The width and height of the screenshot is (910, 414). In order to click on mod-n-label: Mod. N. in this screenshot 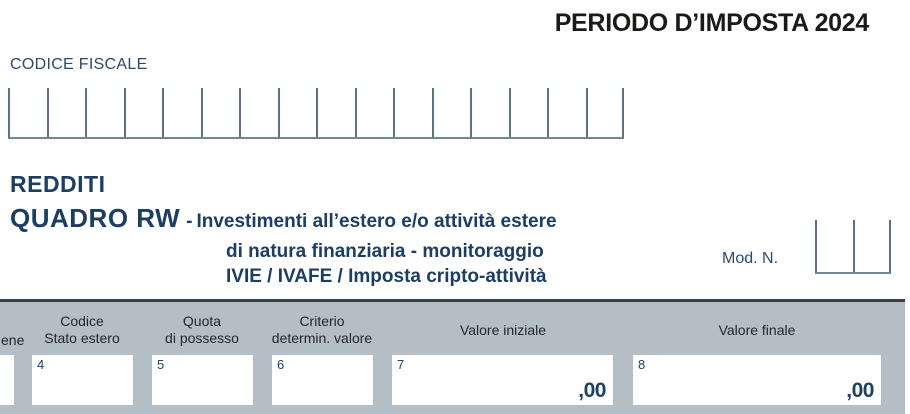, I will do `click(750, 258)`.